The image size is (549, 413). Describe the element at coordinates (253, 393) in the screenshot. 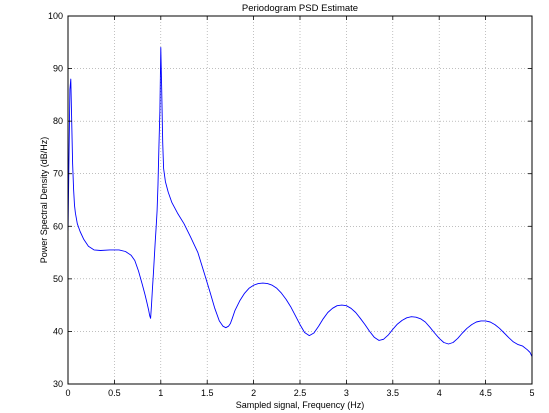

I see `x-tick-label: 2` at that location.